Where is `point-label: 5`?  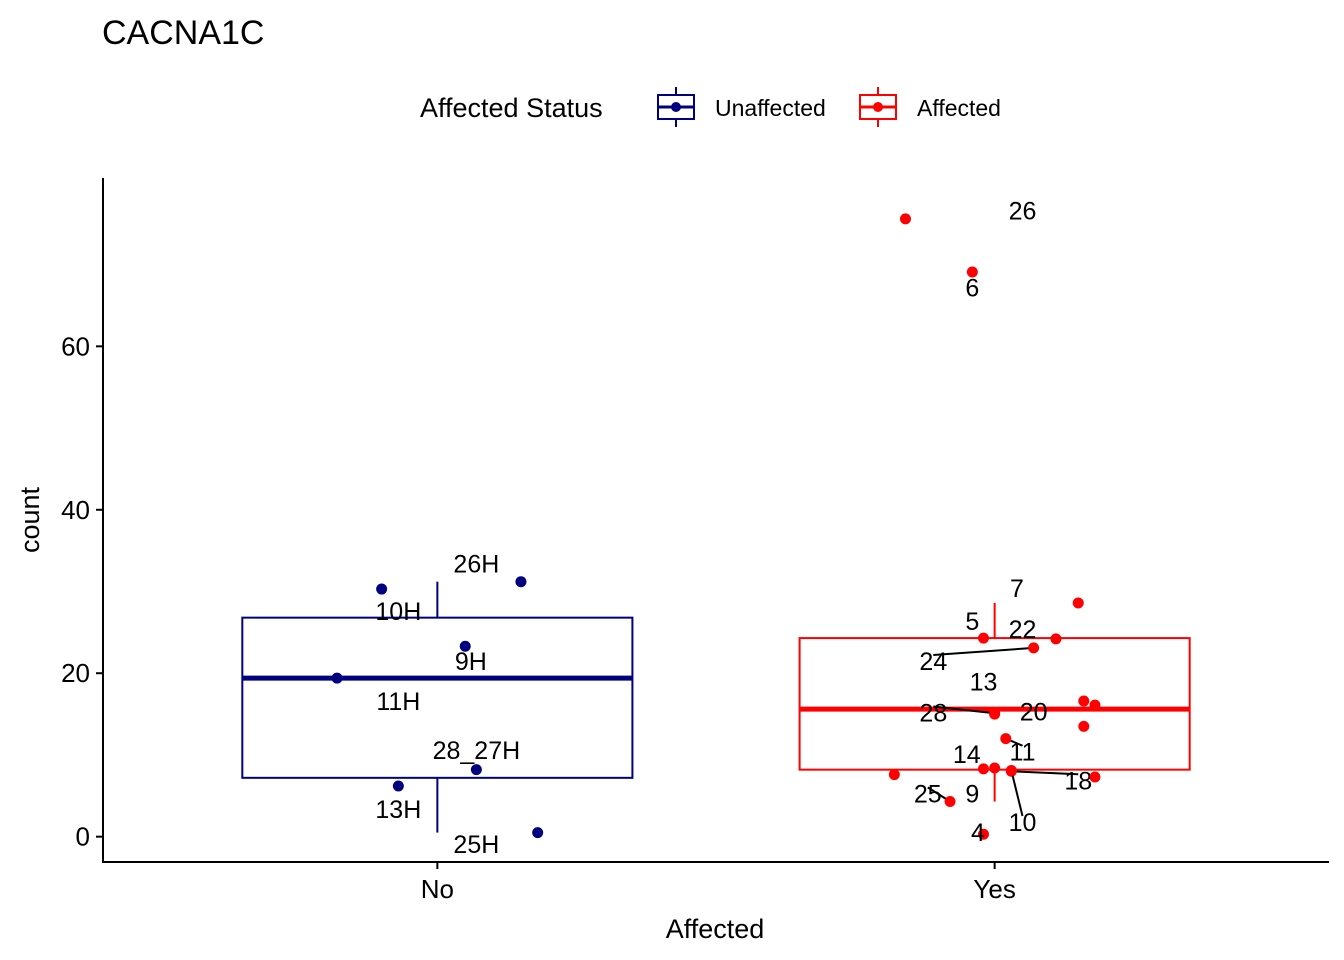
point-label: 5 is located at coordinates (972, 622).